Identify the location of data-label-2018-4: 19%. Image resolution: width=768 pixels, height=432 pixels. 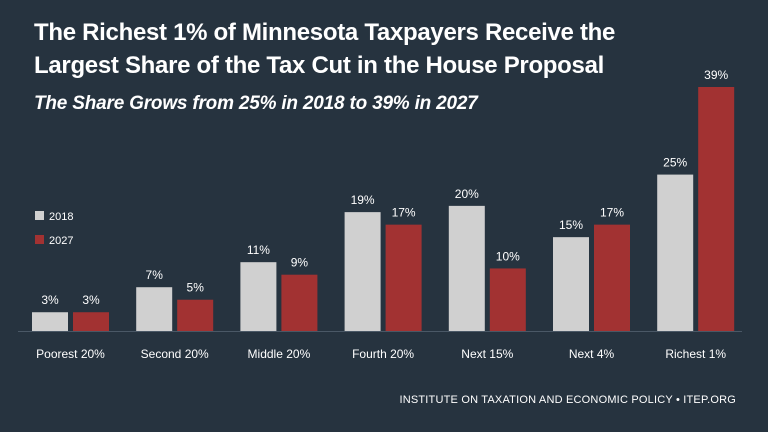
(363, 200).